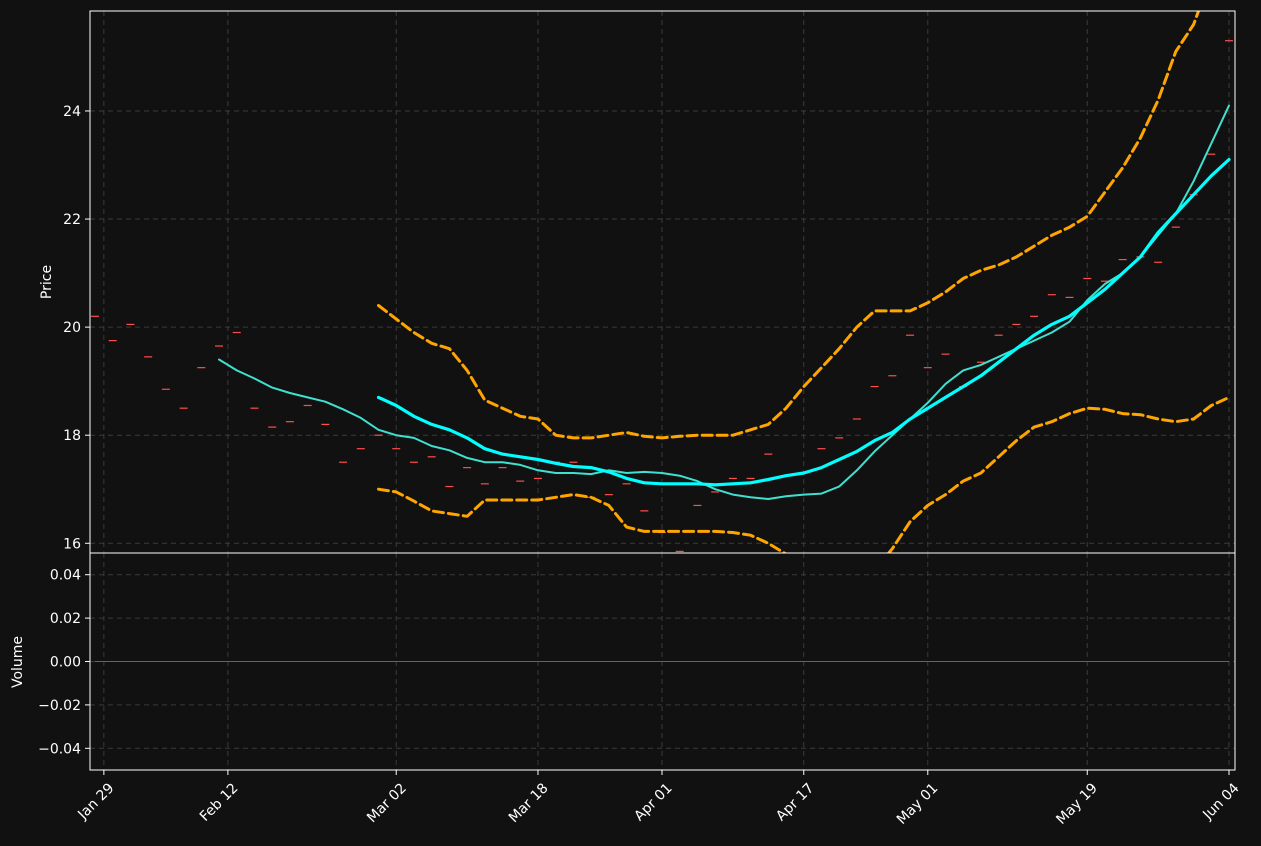 The width and height of the screenshot is (1261, 846). What do you see at coordinates (65, 619) in the screenshot?
I see `volume-y-tick-label: 0.02` at bounding box center [65, 619].